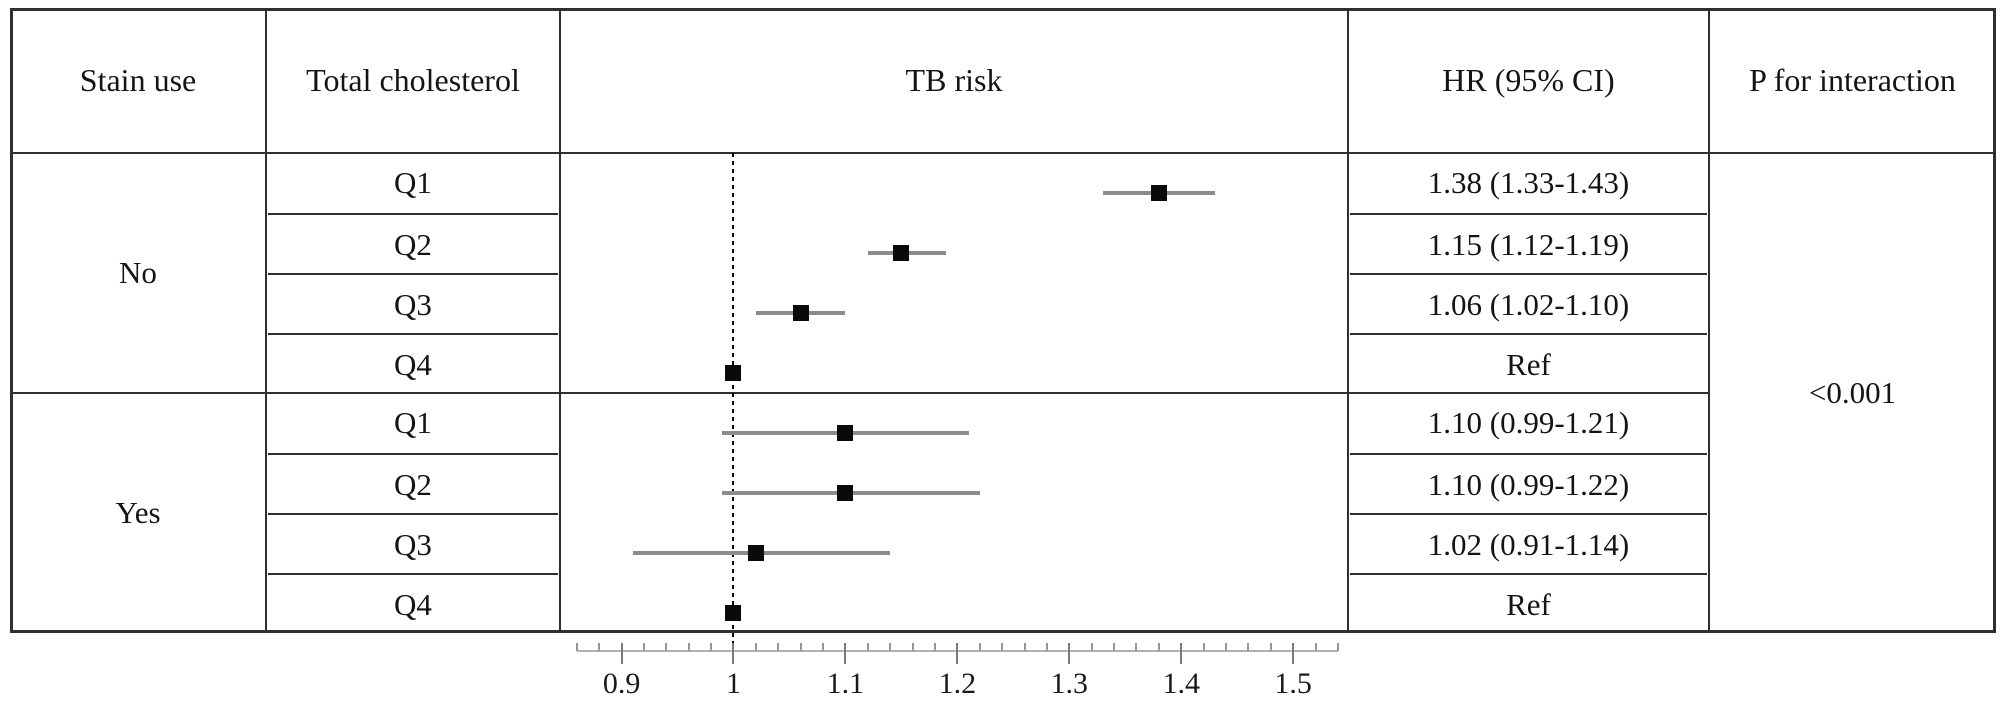 This screenshot has height=712, width=2007. Describe the element at coordinates (1528, 483) in the screenshot. I see `hr-value: 1.10 (0.99-1.22)` at that location.